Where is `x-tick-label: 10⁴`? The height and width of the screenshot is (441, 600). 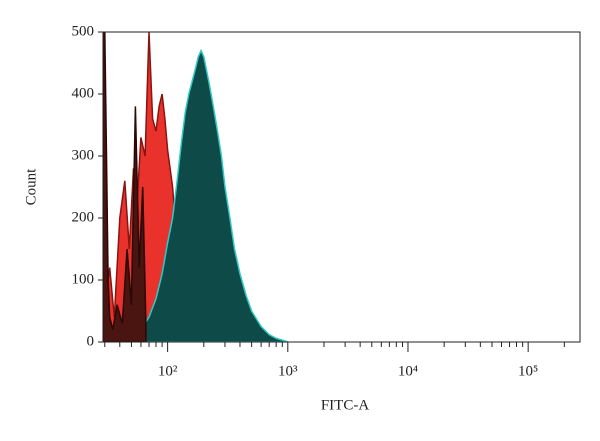 x-tick-label: 10⁴ is located at coordinates (408, 371).